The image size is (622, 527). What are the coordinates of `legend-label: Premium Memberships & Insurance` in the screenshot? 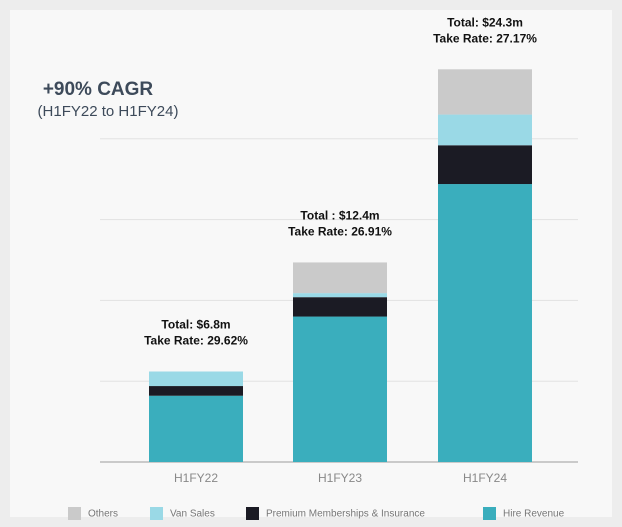 It's located at (345, 514).